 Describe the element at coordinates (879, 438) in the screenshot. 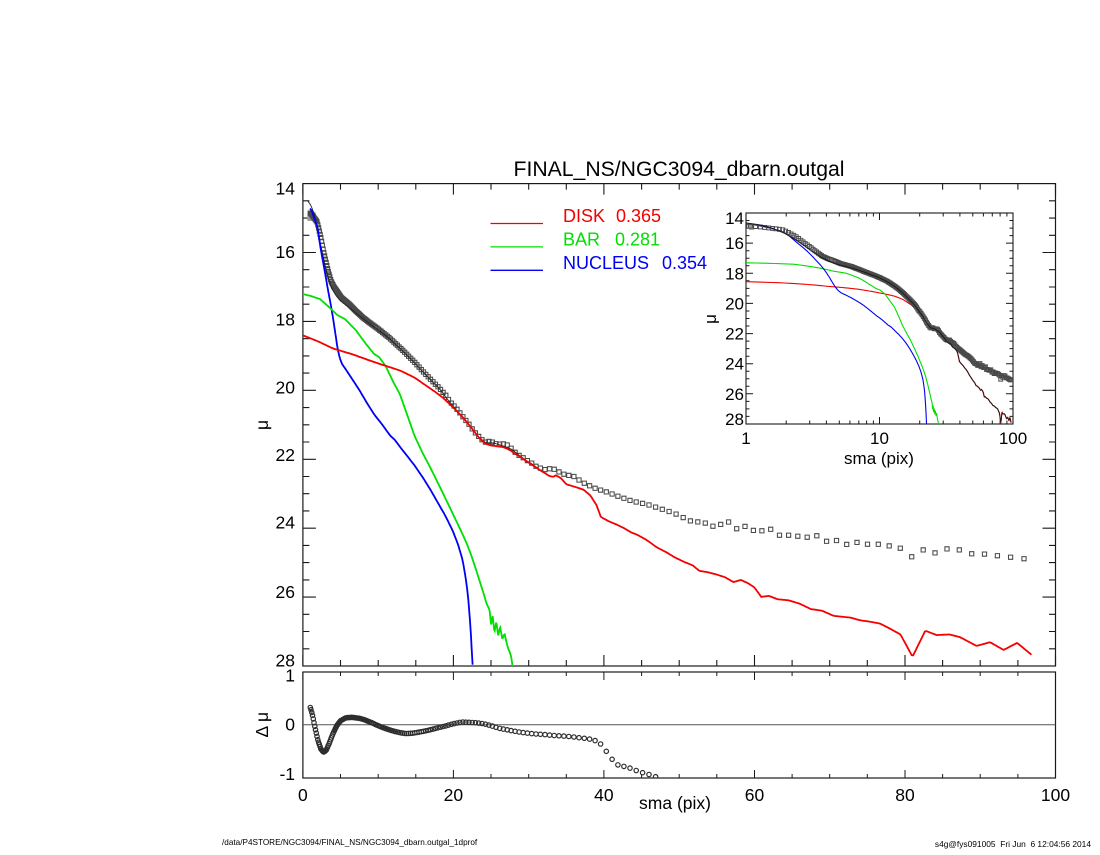

I see `svg-text: 10` at that location.